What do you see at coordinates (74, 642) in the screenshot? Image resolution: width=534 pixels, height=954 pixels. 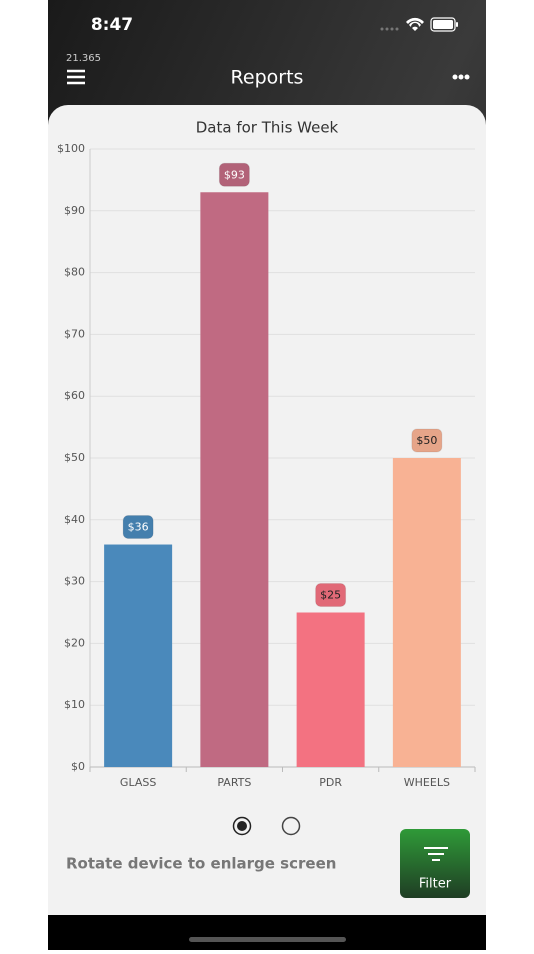 I see `y-tick-label: $20` at bounding box center [74, 642].